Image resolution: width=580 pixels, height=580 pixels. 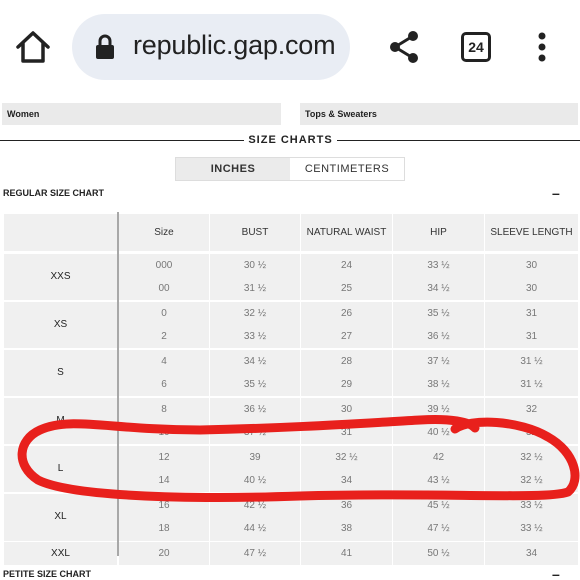 I want to click on units-toggle: INCHES CENTIMETERS, so click(x=290, y=169).